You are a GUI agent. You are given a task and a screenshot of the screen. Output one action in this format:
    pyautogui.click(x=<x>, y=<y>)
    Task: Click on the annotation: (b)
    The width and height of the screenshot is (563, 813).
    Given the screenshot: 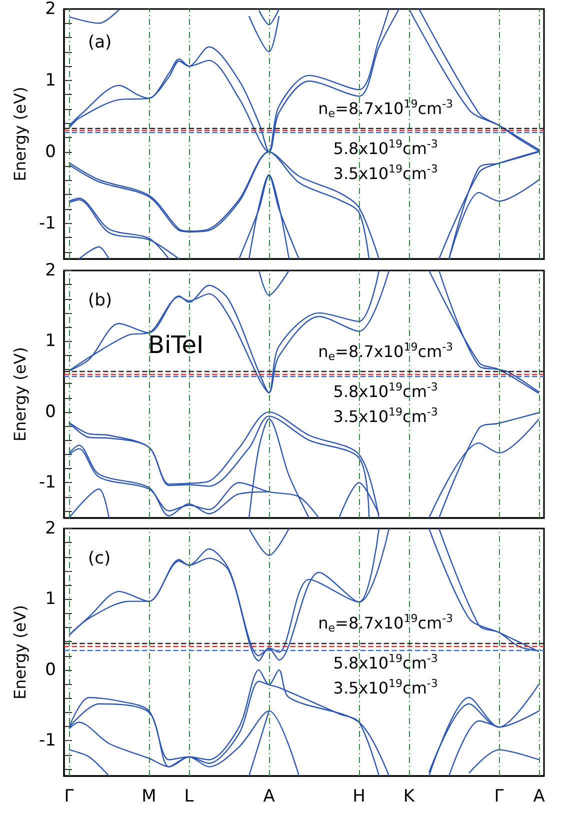 What is the action you would take?
    pyautogui.click(x=100, y=300)
    